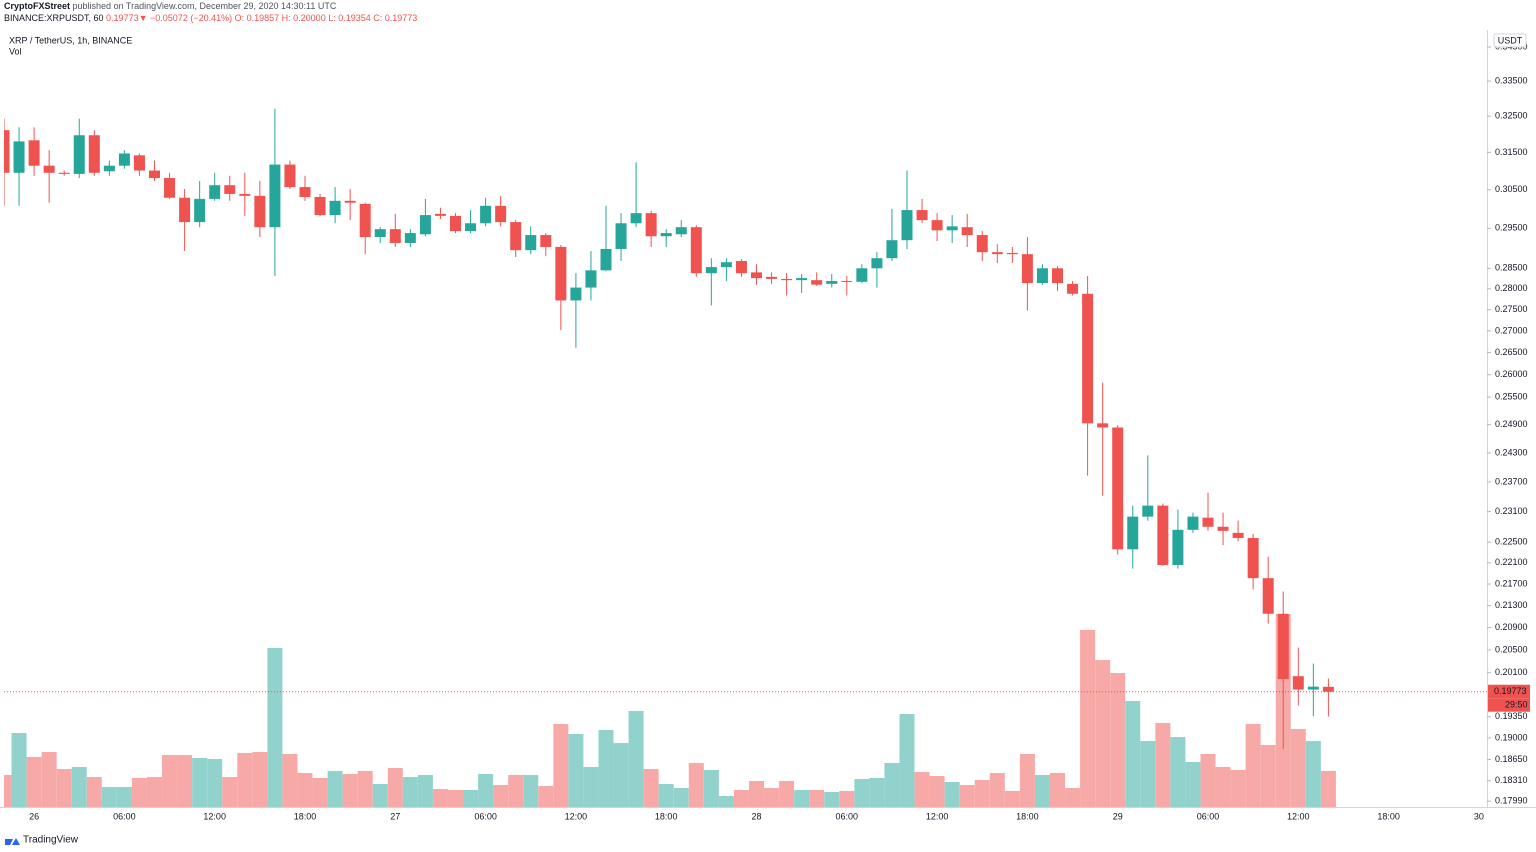 The image size is (1536, 852). What do you see at coordinates (191, 18) in the screenshot?
I see `change: −0.05072 (−20.41%)` at bounding box center [191, 18].